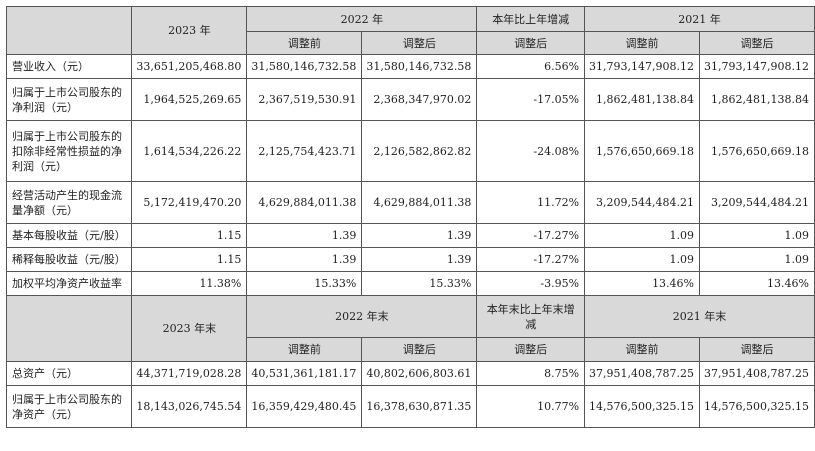  I want to click on cell-2021-before: 1,576,650,669.18, so click(642, 151).